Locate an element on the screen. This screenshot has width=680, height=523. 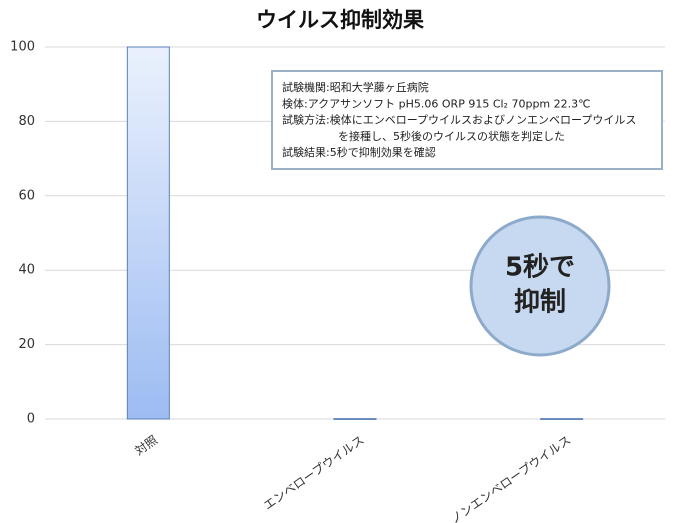
info-line: 試験方法:検体にエンベロープウイルスおよびノンエンベロープウイルス is located at coordinates (459, 120).